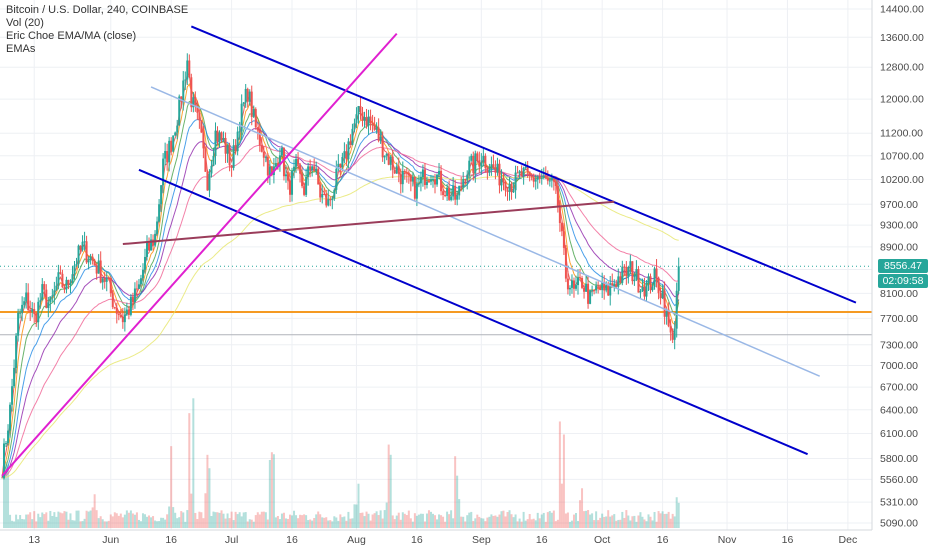  What do you see at coordinates (231, 540) in the screenshot?
I see `time-tick-label: Jul` at bounding box center [231, 540].